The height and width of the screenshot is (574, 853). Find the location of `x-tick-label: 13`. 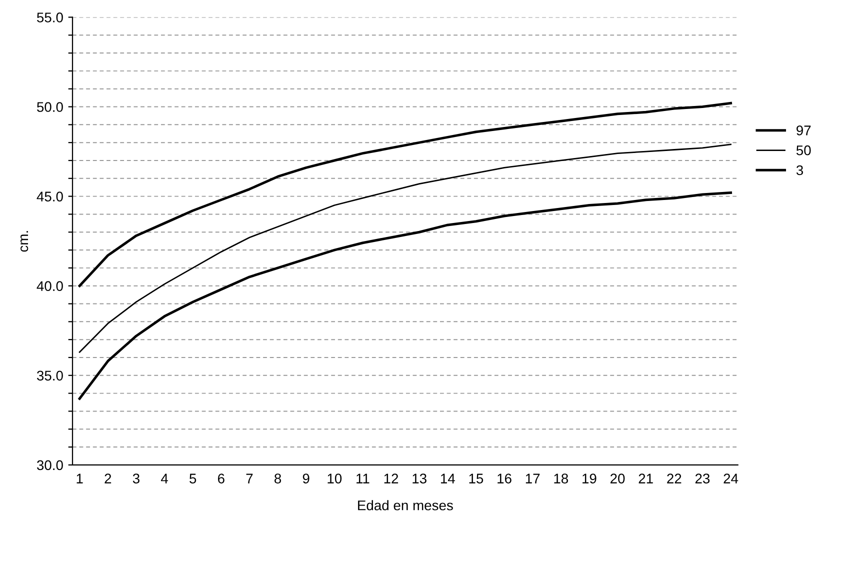

x-tick-label: 13 is located at coordinates (419, 479).